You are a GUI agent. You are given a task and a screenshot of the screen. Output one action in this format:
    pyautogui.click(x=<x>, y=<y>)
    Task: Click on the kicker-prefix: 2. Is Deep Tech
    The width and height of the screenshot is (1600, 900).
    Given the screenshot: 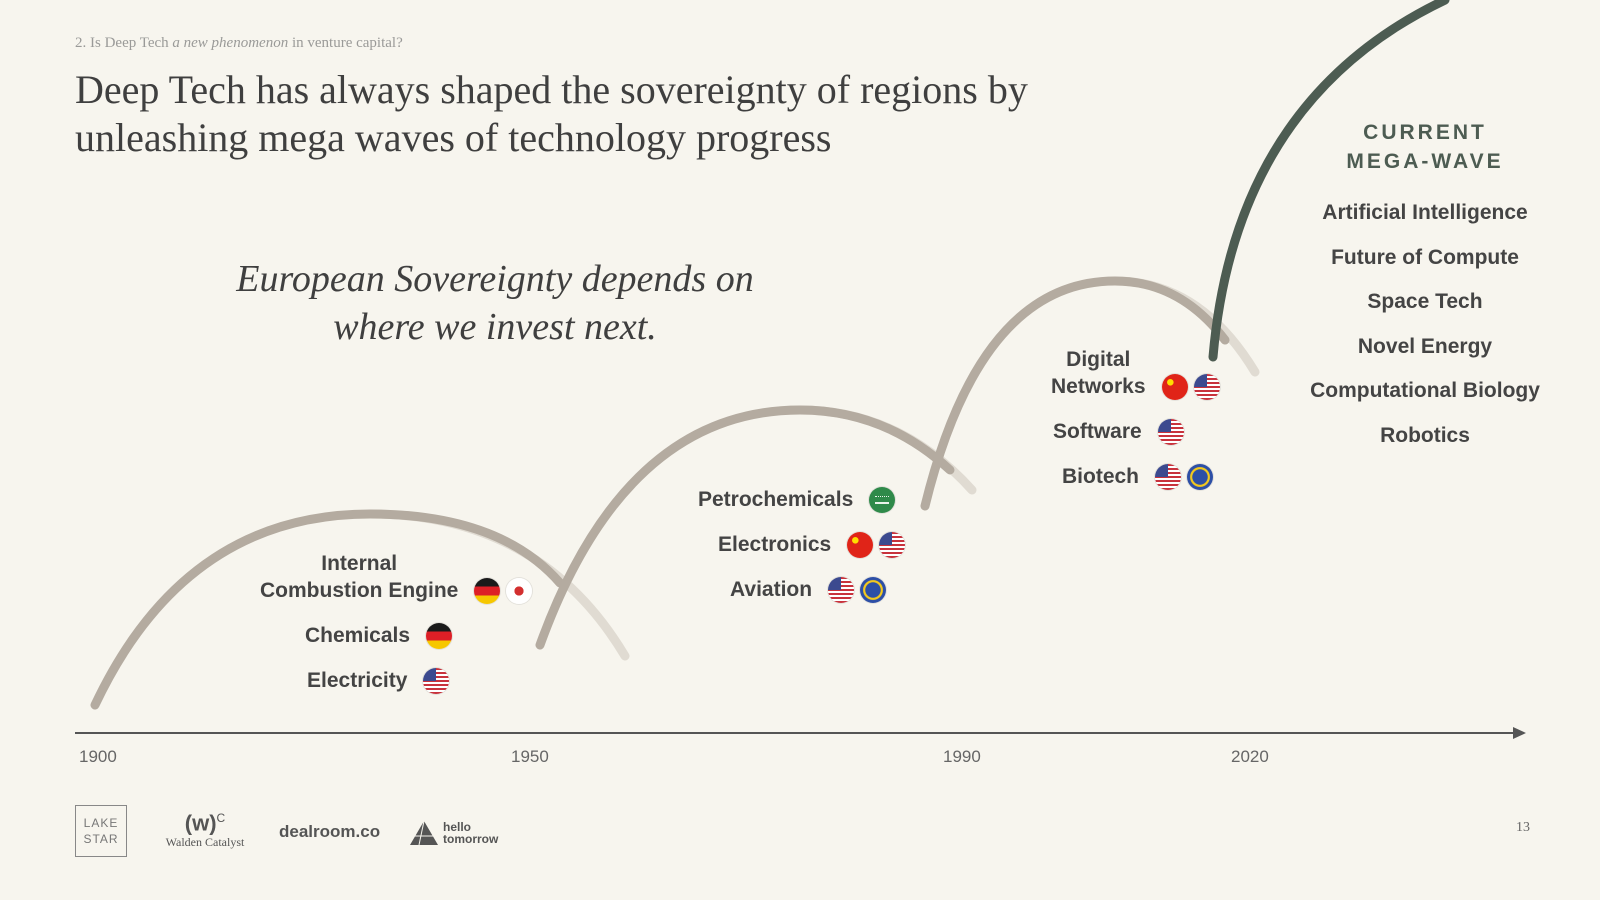 What is the action you would take?
    pyautogui.click(x=122, y=43)
    